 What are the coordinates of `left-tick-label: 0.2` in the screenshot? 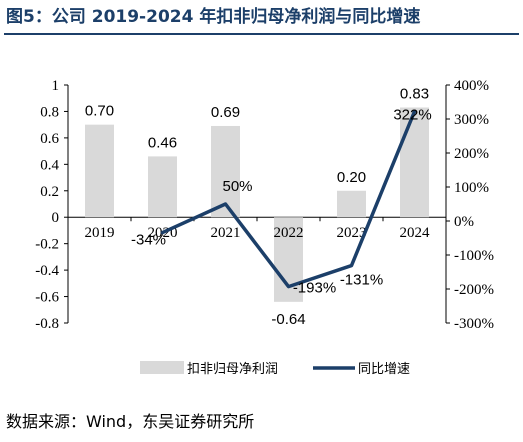 It's located at (49, 192).